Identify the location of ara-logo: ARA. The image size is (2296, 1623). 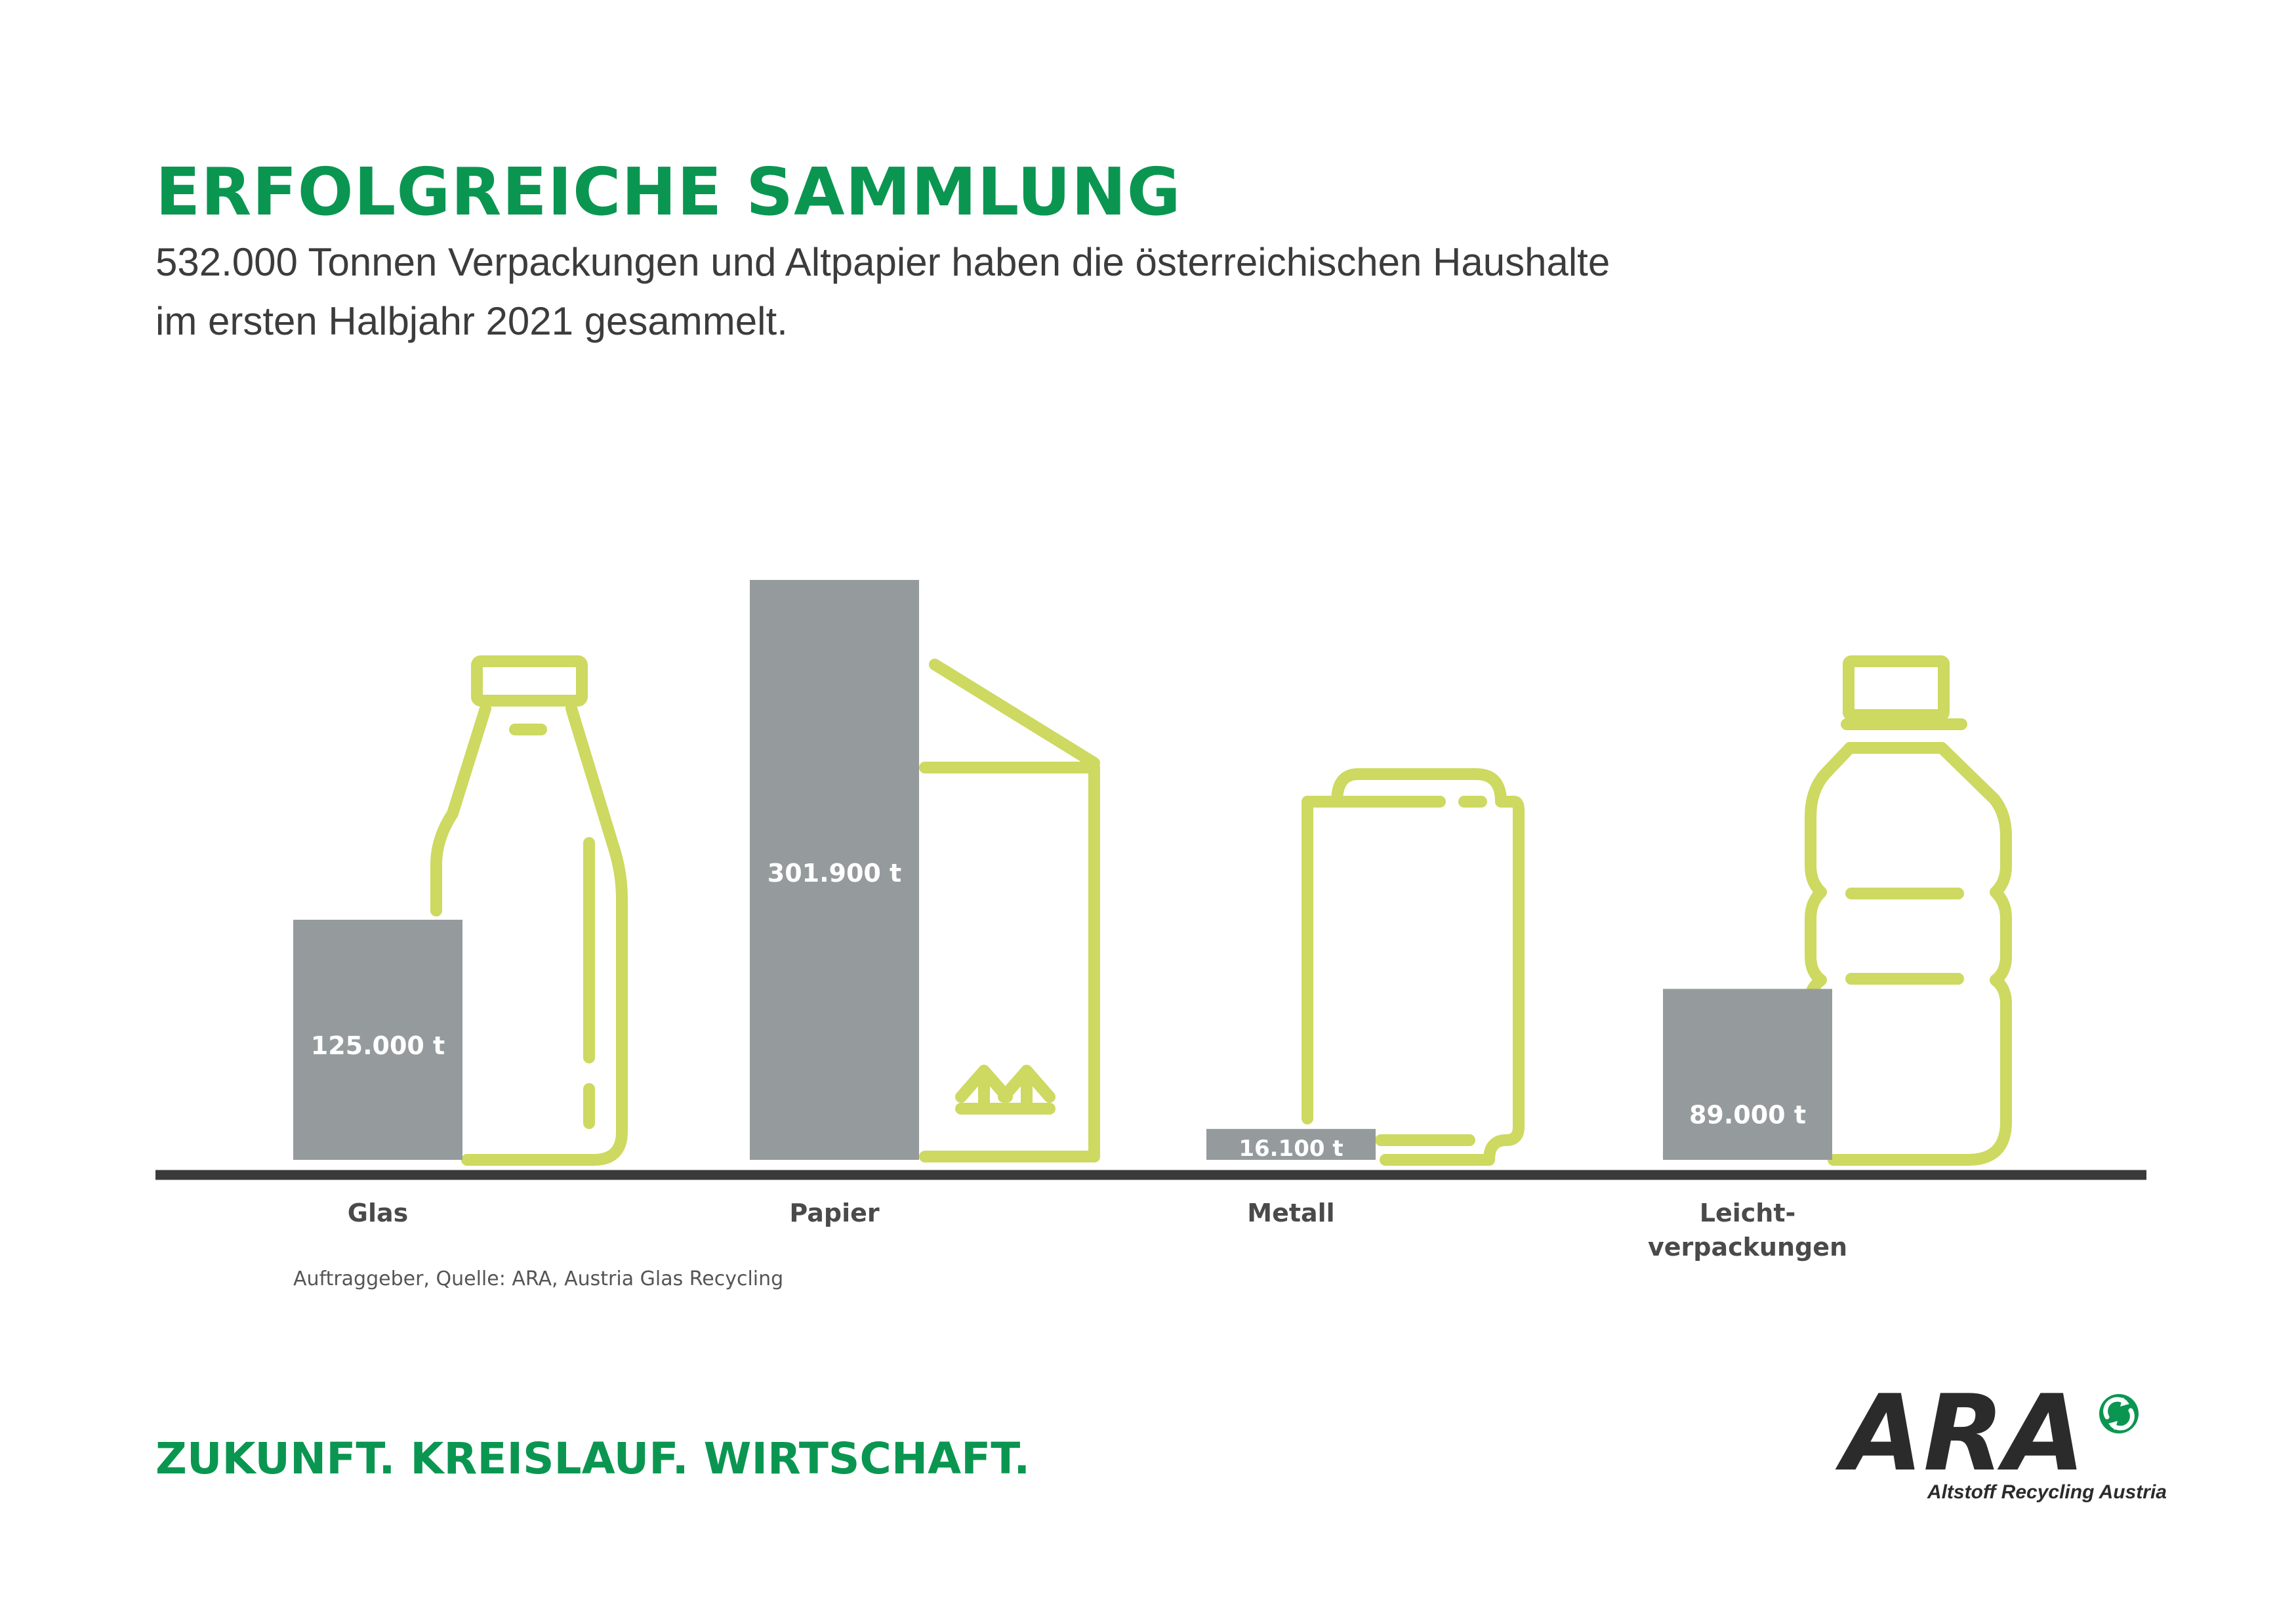
(1987, 1433).